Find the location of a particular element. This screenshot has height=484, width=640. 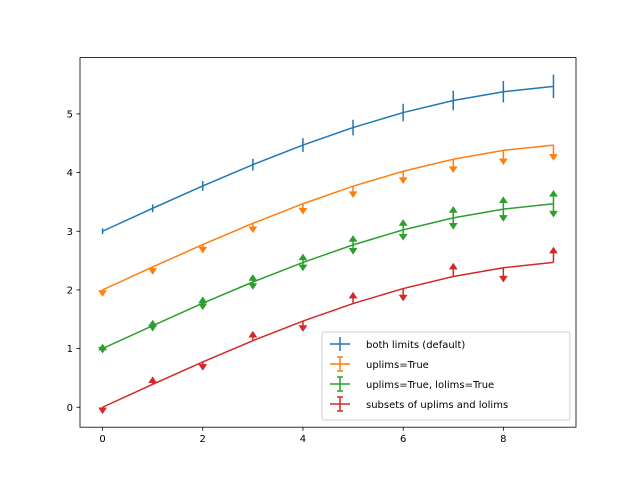

y-tick-label: 2 is located at coordinates (70, 290).